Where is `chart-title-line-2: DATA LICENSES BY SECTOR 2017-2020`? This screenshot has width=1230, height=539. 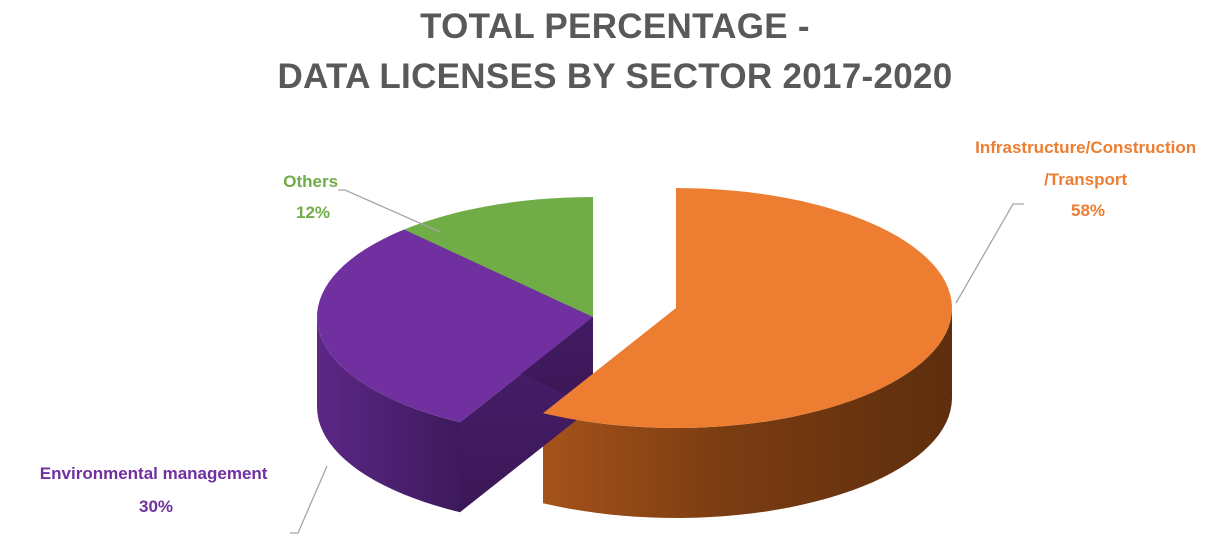
chart-title-line-2: DATA LICENSES BY SECTOR 2017-2020 is located at coordinates (615, 76).